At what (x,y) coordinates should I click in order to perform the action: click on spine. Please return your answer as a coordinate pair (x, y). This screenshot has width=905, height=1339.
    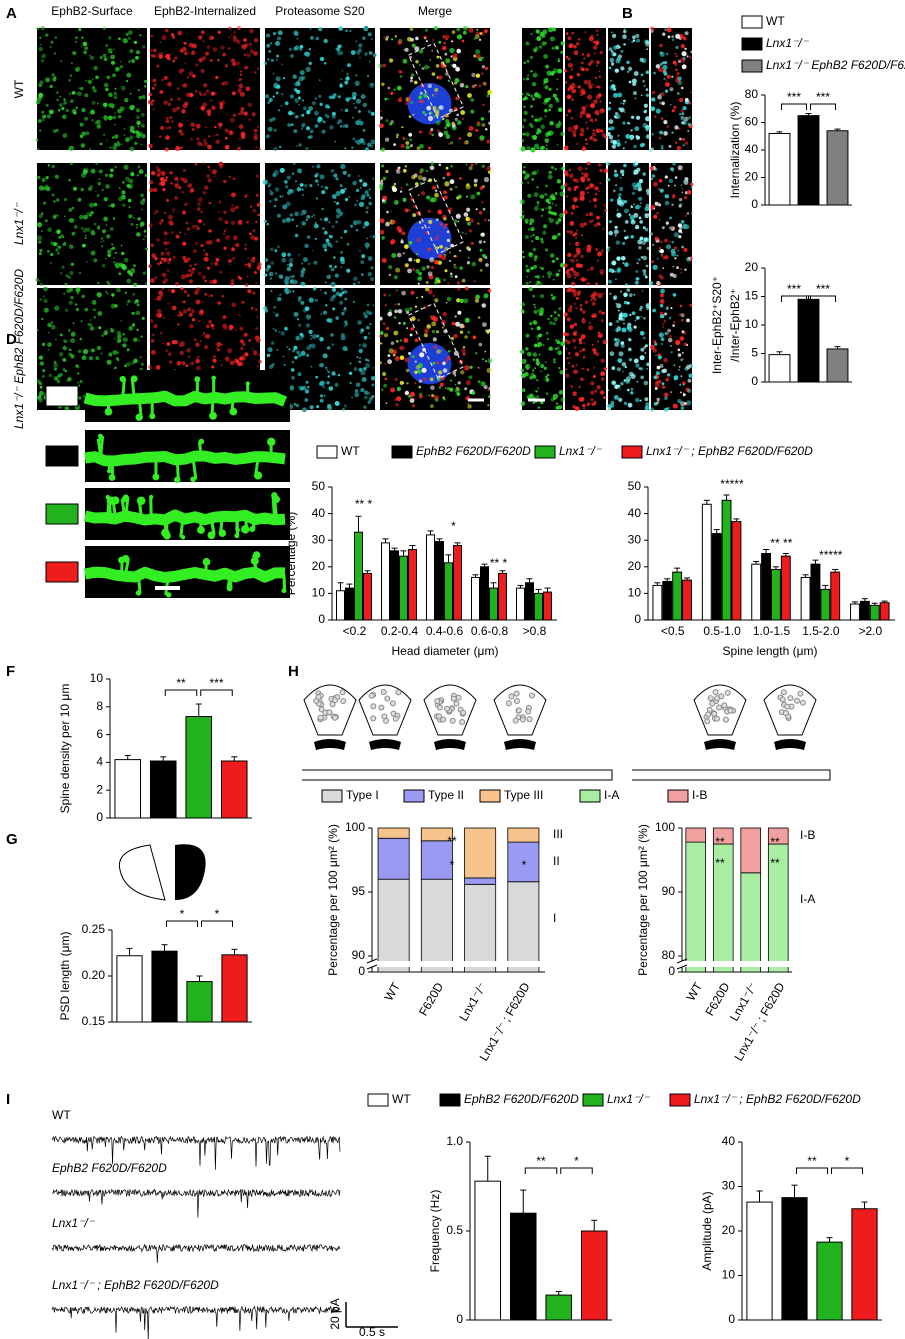
    Looking at the image, I should click on (284, 582).